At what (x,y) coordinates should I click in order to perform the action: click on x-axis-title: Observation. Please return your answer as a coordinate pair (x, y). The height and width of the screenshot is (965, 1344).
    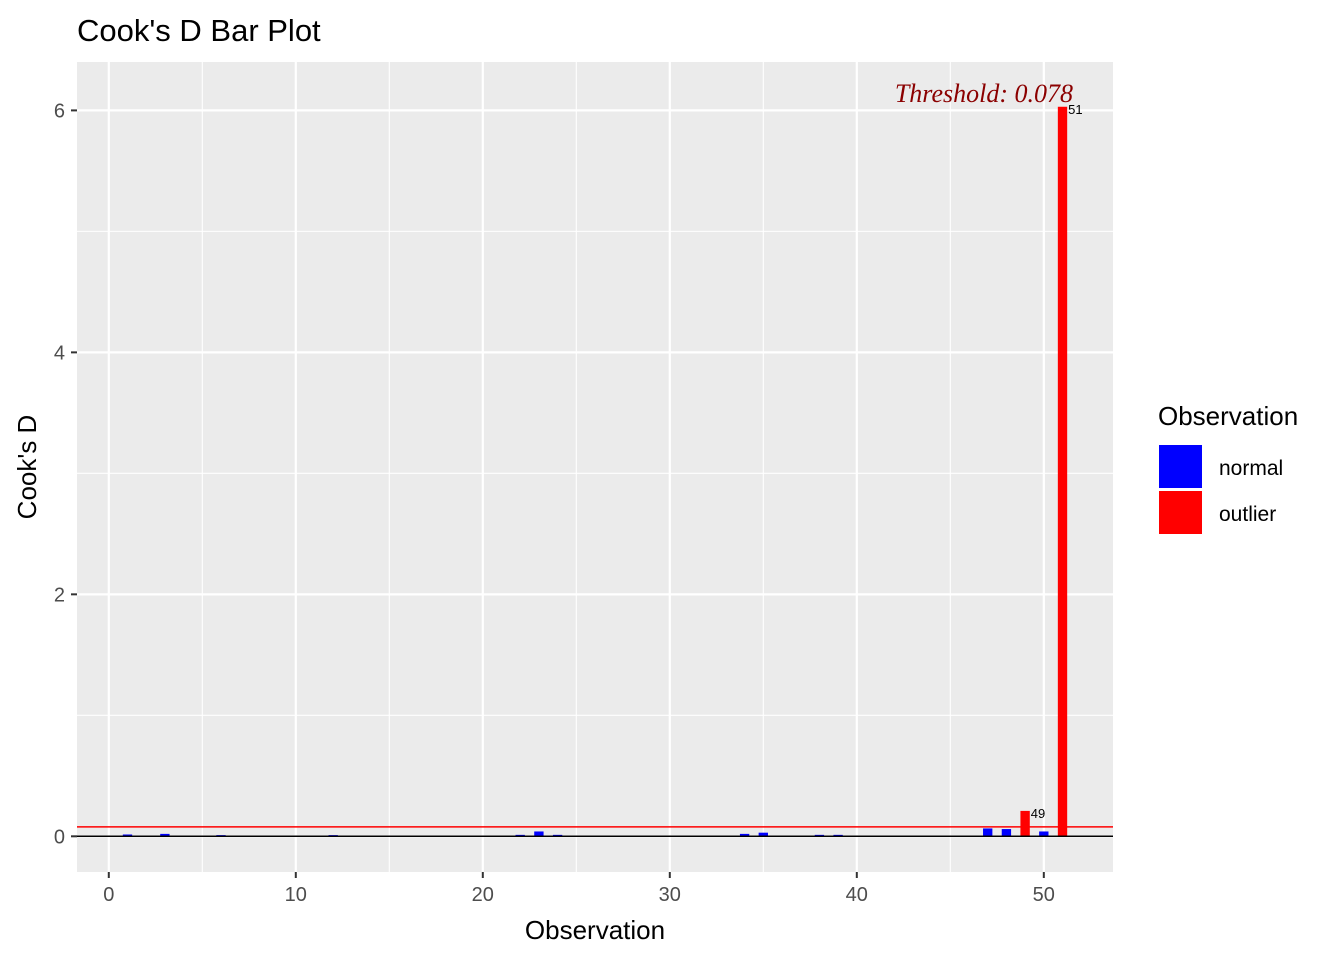
    Looking at the image, I should click on (595, 930).